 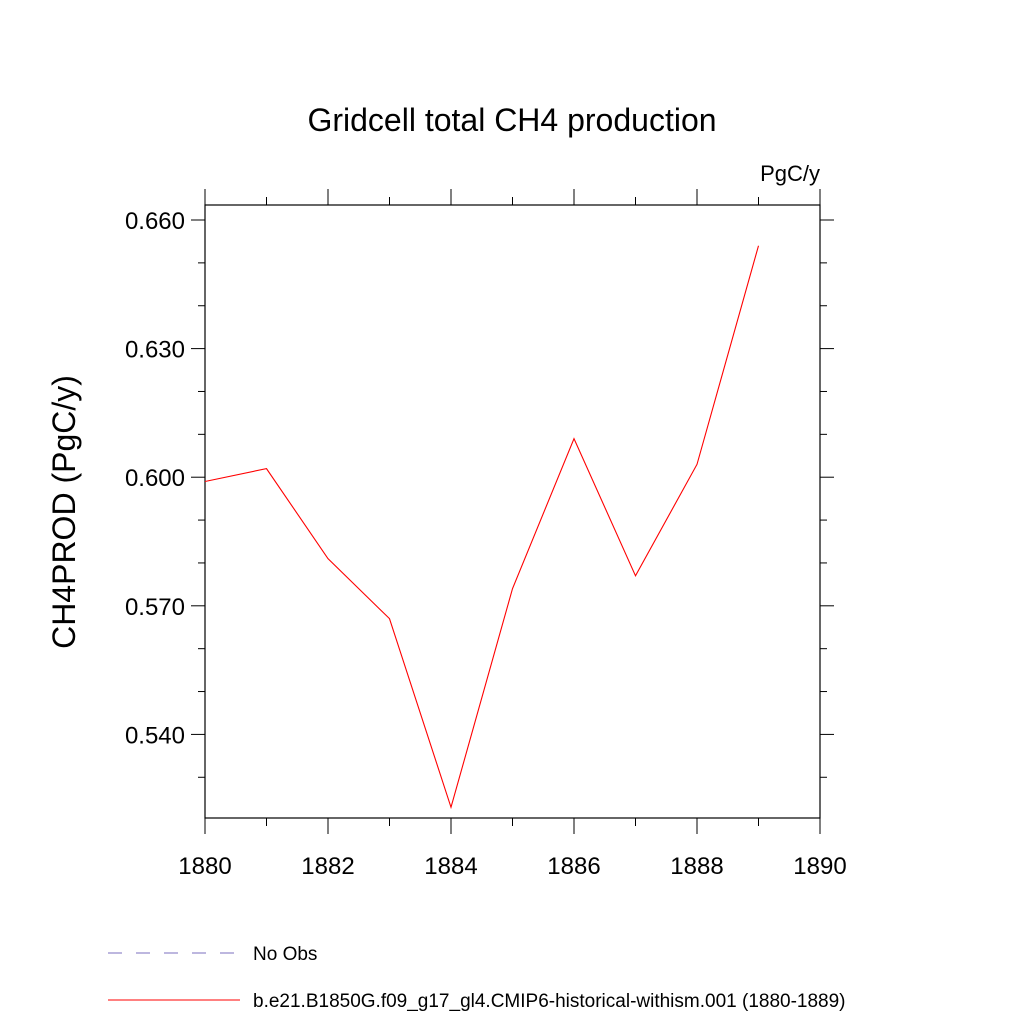 I want to click on x-tick-label: 1880, so click(x=204, y=866).